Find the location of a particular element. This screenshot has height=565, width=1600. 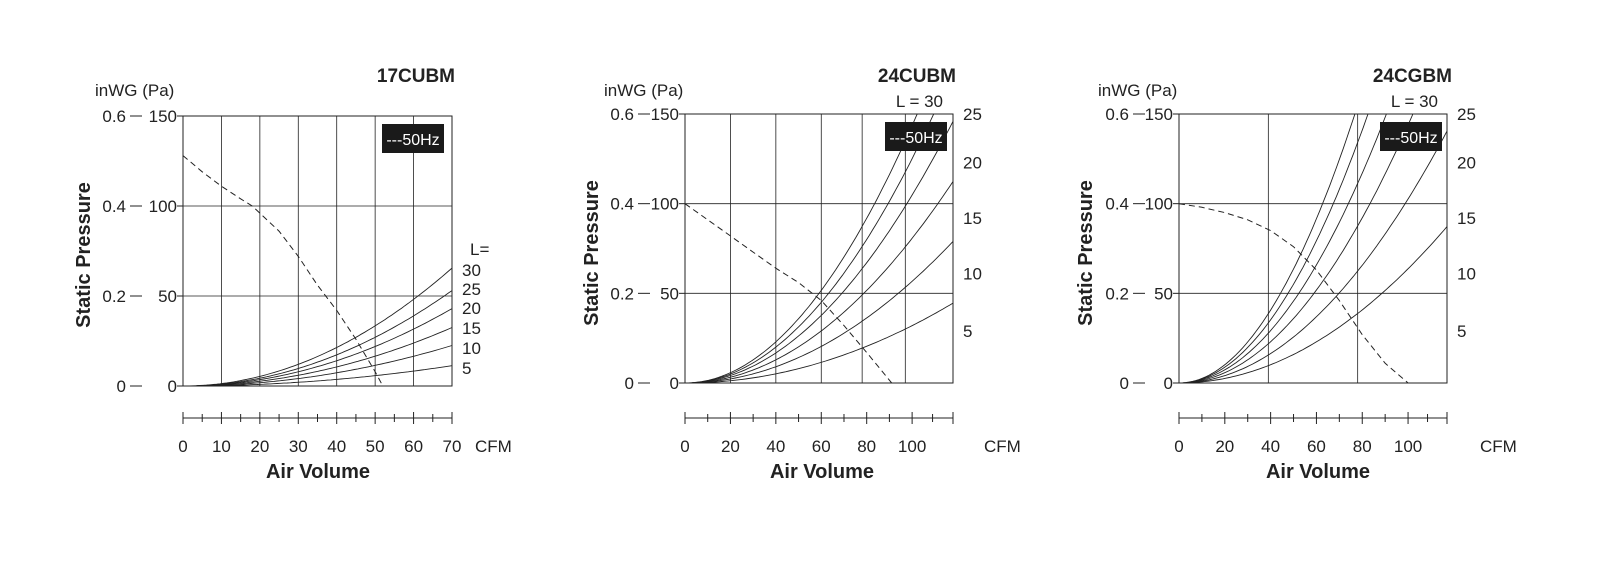

curve-label-25: 25 is located at coordinates (1466, 114).